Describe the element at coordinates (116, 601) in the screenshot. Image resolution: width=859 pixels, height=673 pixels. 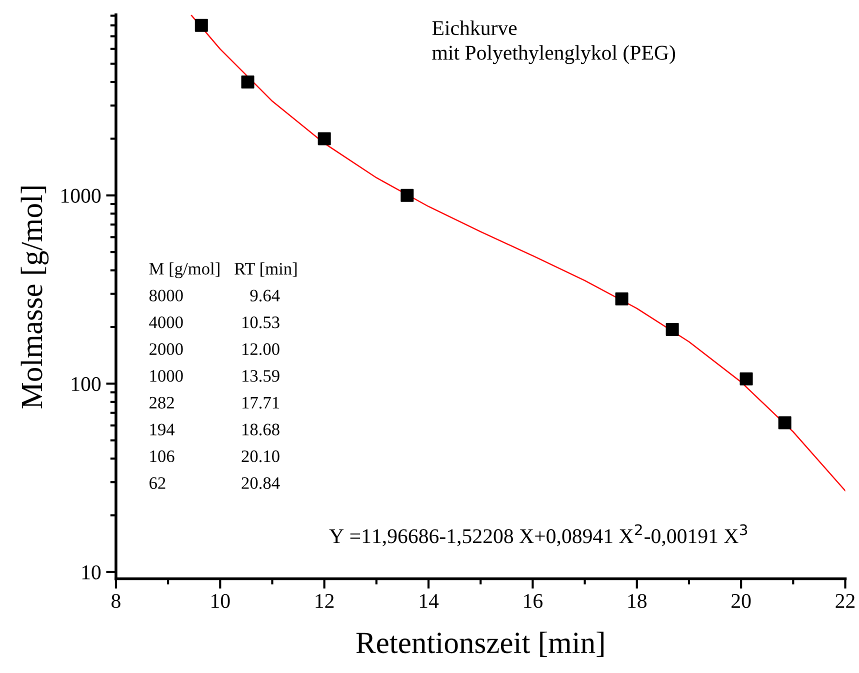
I see `x-tick-label: 8` at that location.